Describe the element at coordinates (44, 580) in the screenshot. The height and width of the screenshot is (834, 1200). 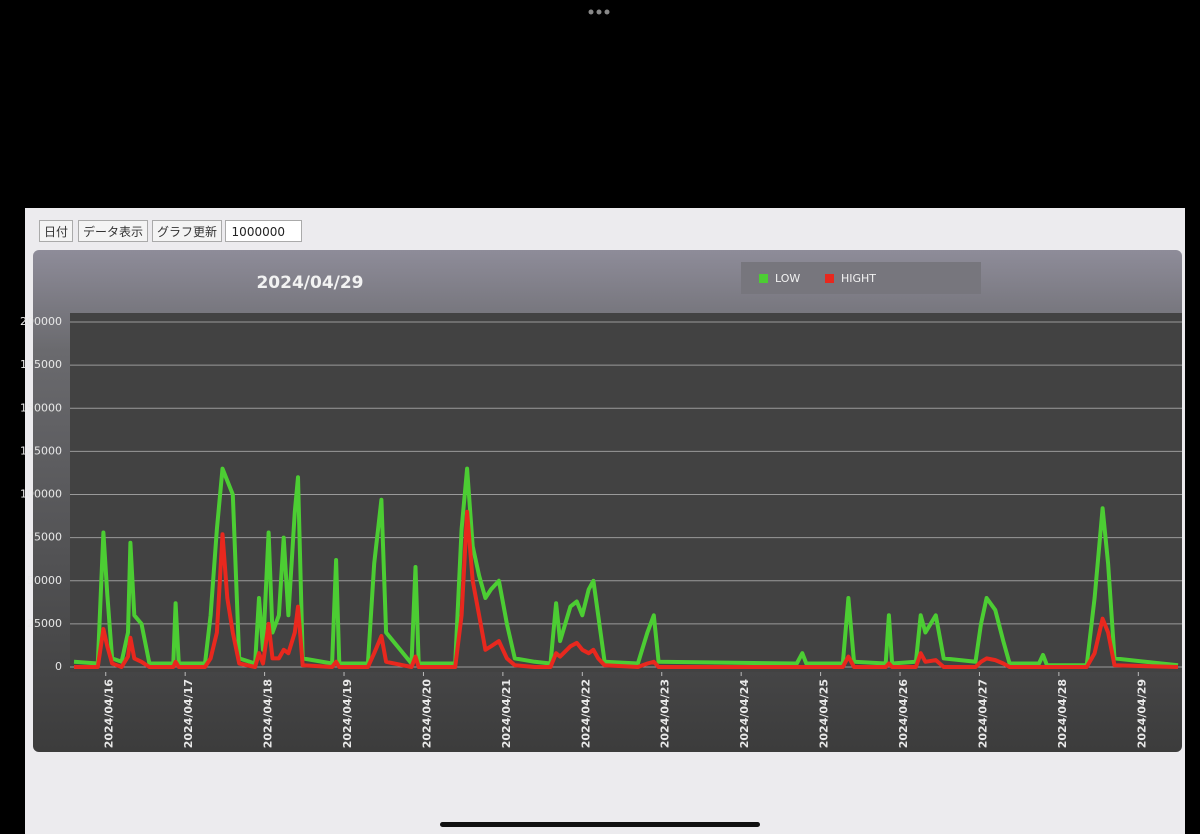
I see `y-tick-label: 50000` at that location.